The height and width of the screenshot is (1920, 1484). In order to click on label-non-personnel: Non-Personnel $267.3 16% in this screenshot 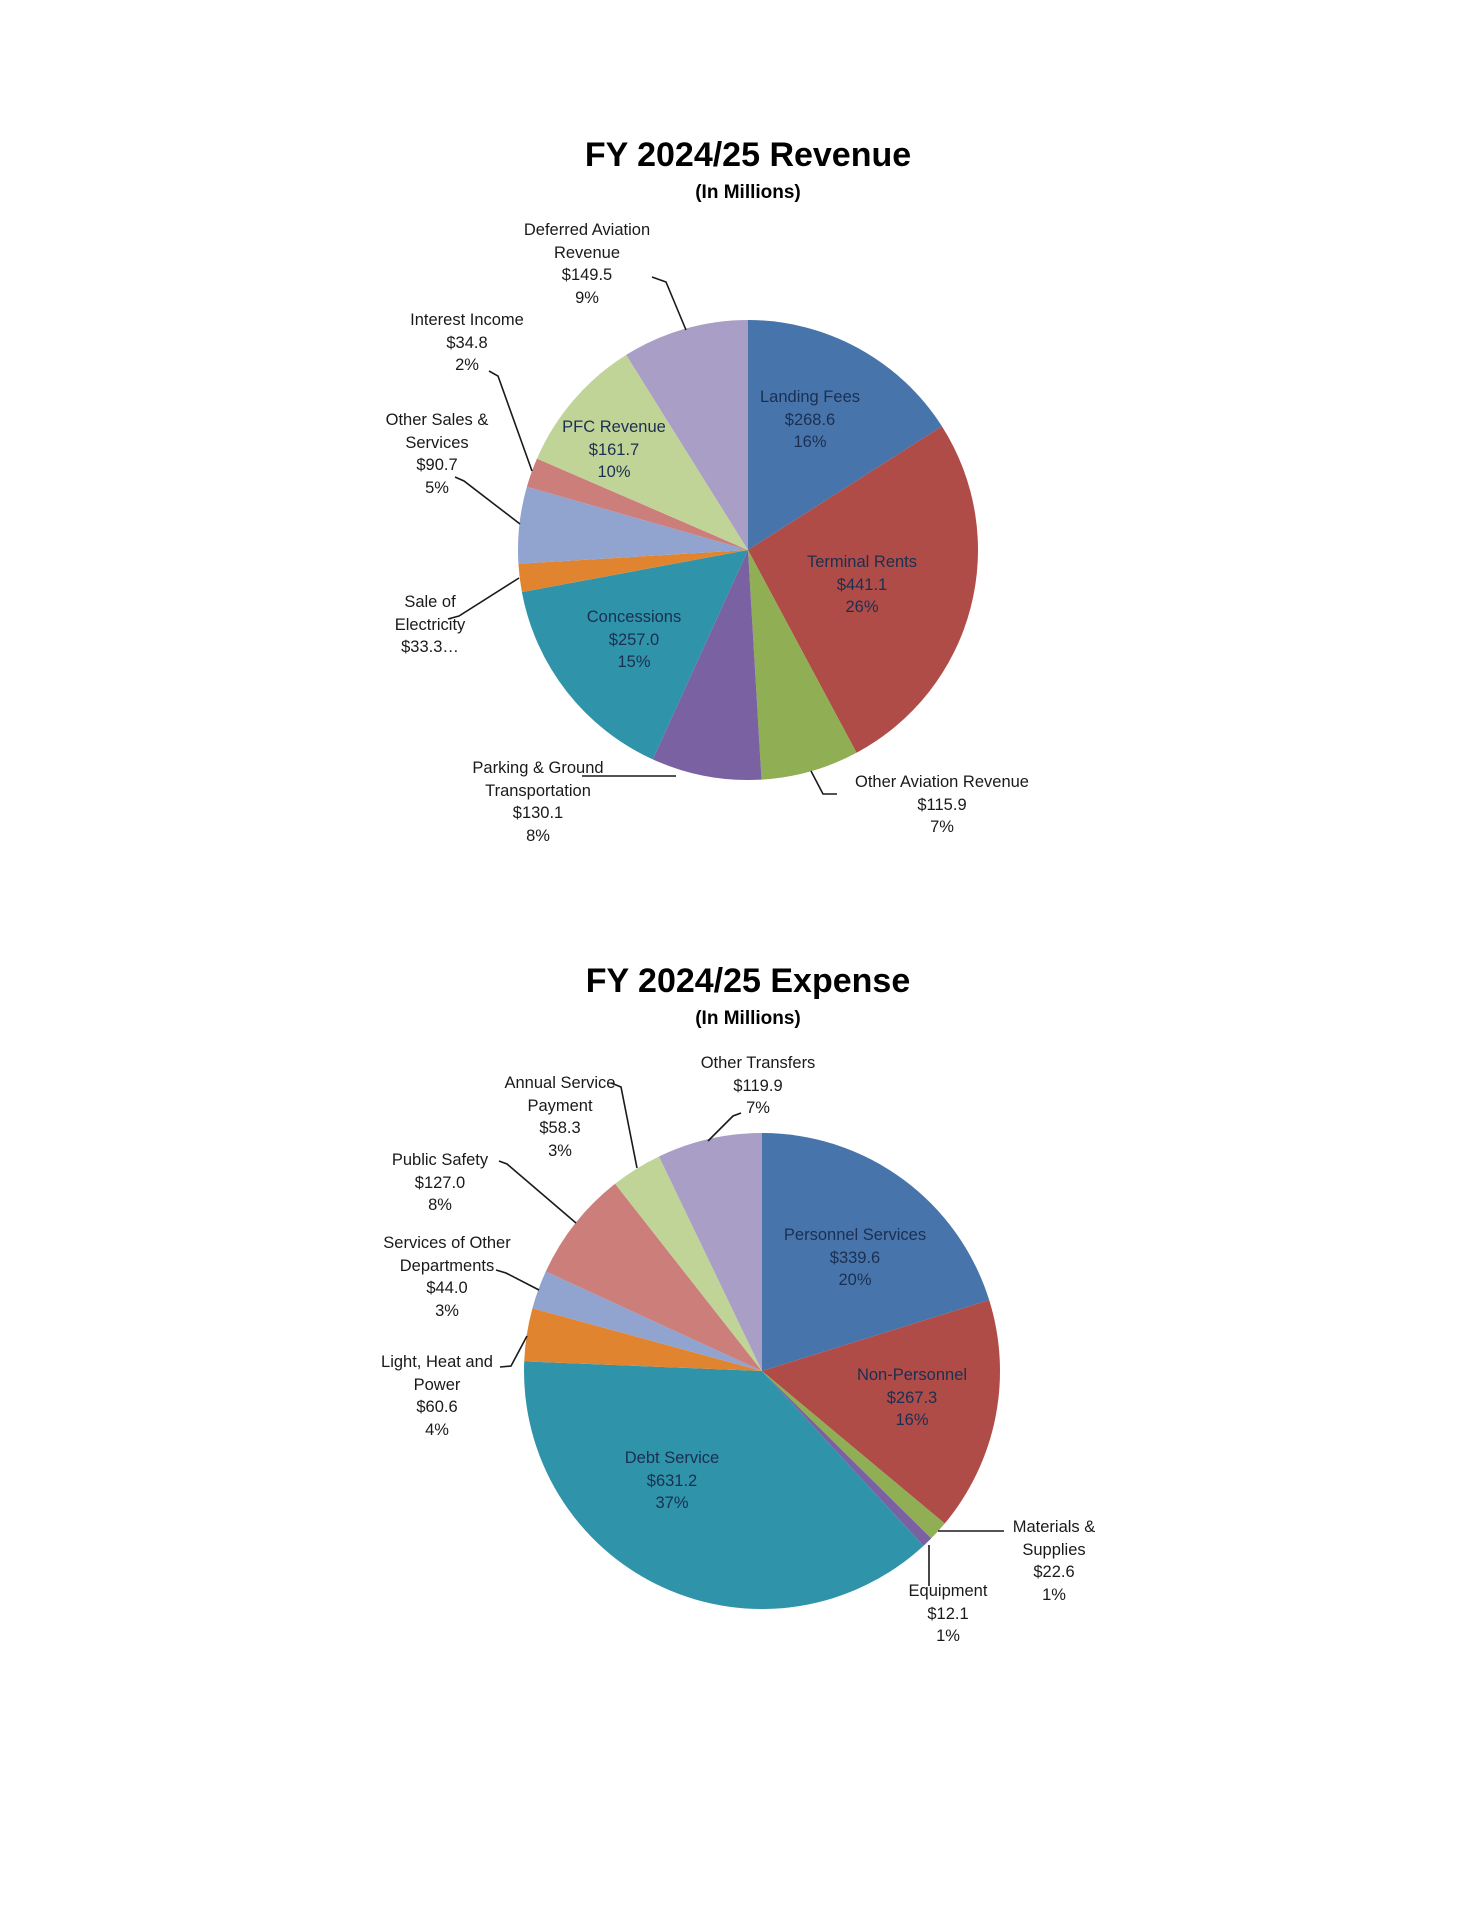, I will do `click(912, 1397)`.